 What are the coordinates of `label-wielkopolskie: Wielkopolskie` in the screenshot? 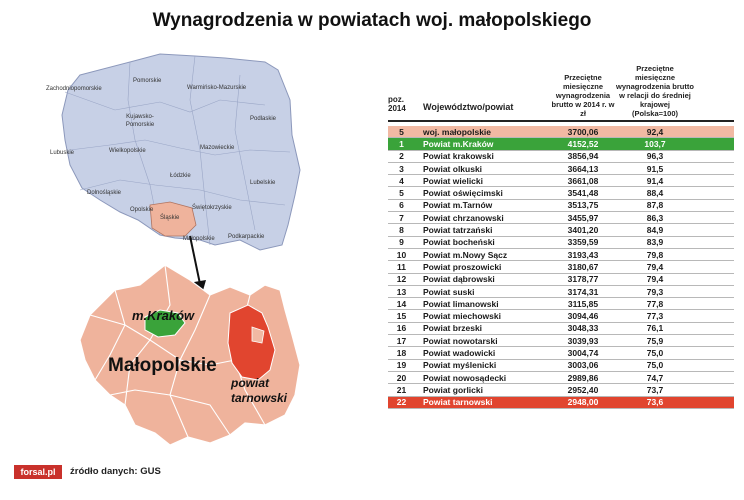 It's located at (127, 151).